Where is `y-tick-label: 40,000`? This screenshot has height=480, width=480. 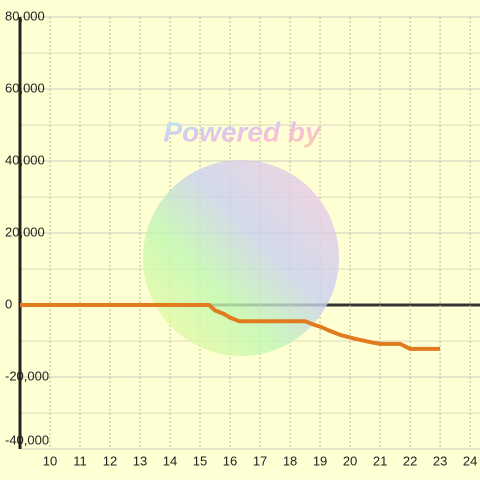 y-tick-label: 40,000 is located at coordinates (25, 159).